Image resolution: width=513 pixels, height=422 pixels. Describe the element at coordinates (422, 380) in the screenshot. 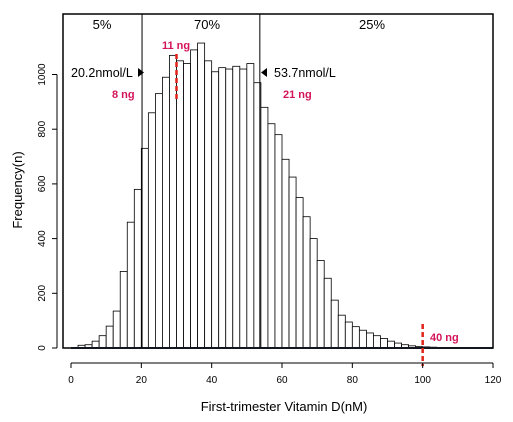

I see `x-tick-label: 100` at that location.